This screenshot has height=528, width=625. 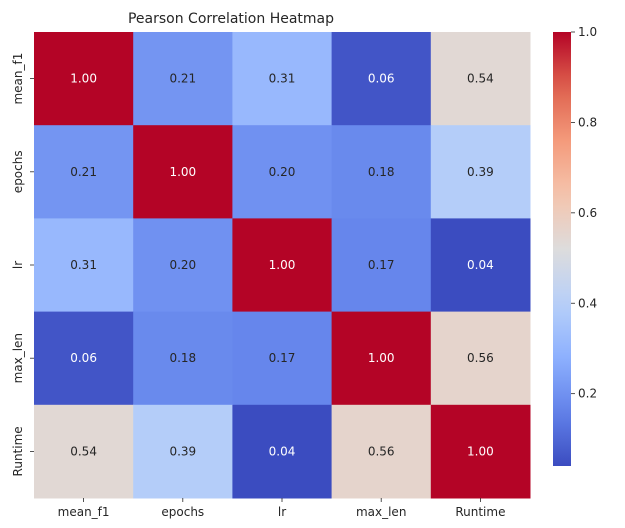 What do you see at coordinates (587, 394) in the screenshot?
I see `colorbar-tick-label-0: 0.2` at bounding box center [587, 394].